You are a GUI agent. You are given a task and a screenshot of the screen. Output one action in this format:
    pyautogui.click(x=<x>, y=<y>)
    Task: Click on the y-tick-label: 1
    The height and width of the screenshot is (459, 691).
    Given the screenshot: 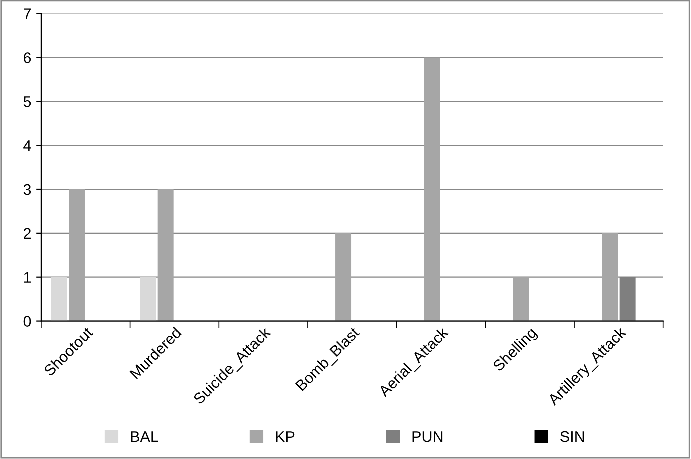 What is the action you would take?
    pyautogui.click(x=27, y=277)
    